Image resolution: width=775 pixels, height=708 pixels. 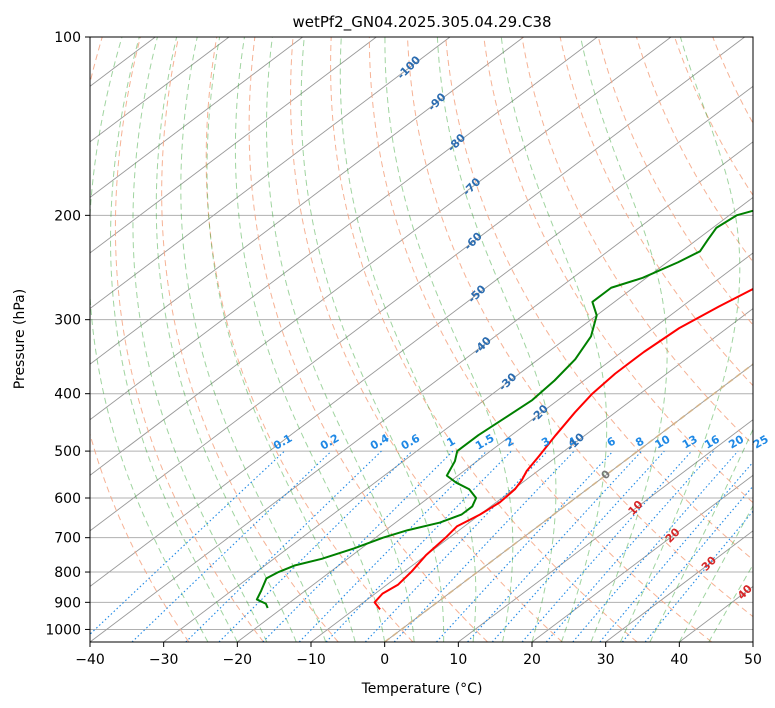 I want to click on x-tick-label: 30, so click(x=606, y=660).